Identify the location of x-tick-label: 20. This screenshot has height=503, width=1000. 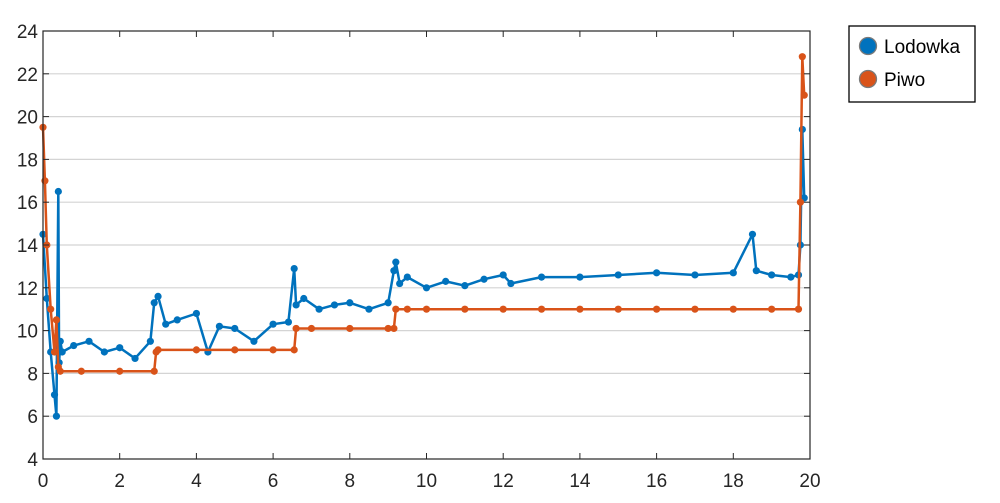
(809, 481).